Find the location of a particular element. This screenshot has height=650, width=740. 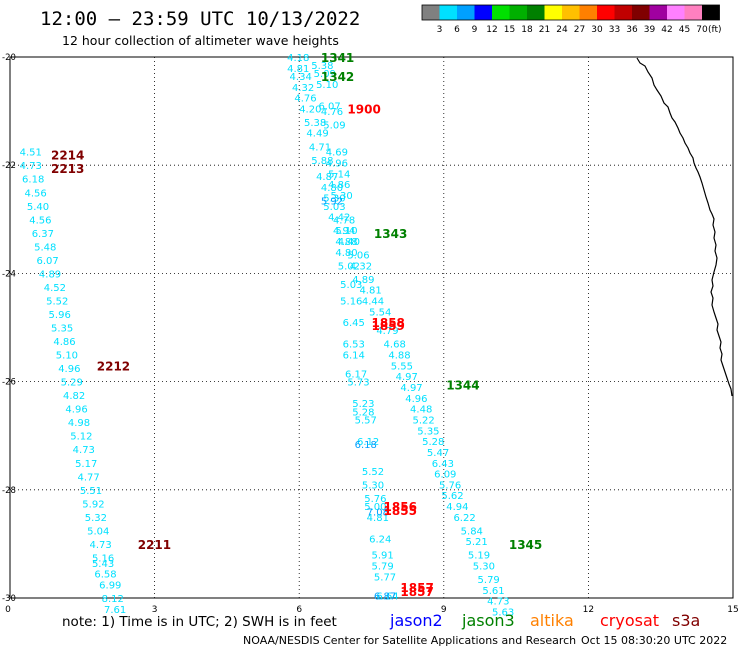

color-legend: 3 6 9 12 15 18 21 24 27 30 33 36 39 42 45 70 (ft) is located at coordinates (571, 19).